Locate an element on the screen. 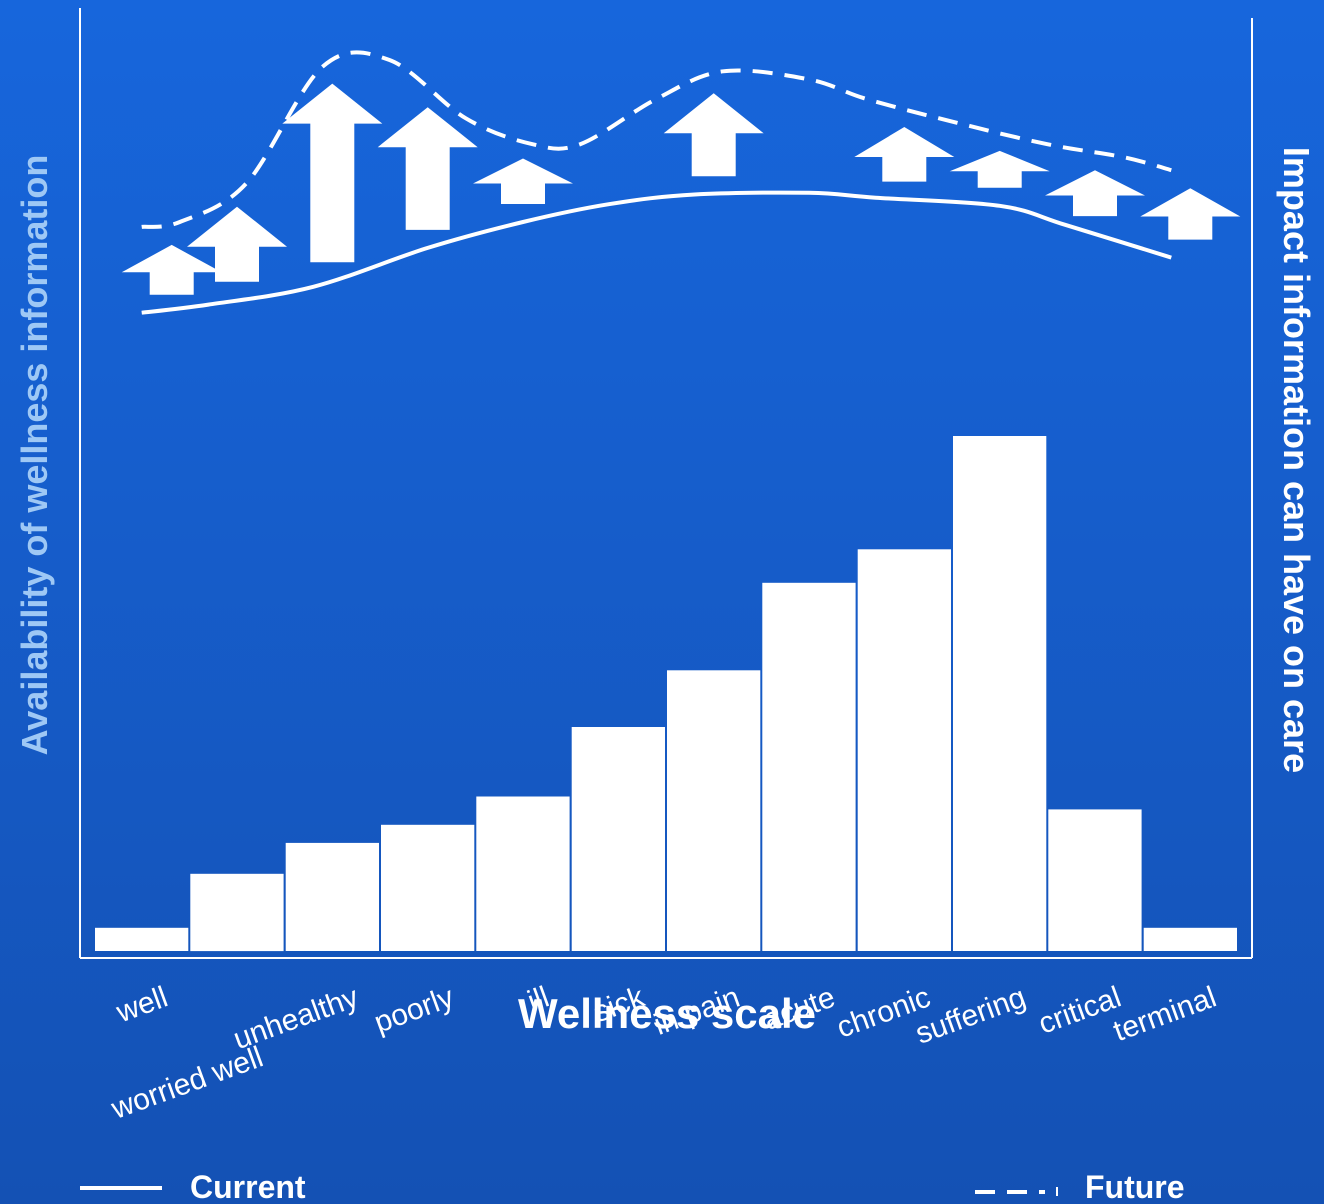 This screenshot has width=1324, height=1204. legend: Current Future is located at coordinates (632, 1186).